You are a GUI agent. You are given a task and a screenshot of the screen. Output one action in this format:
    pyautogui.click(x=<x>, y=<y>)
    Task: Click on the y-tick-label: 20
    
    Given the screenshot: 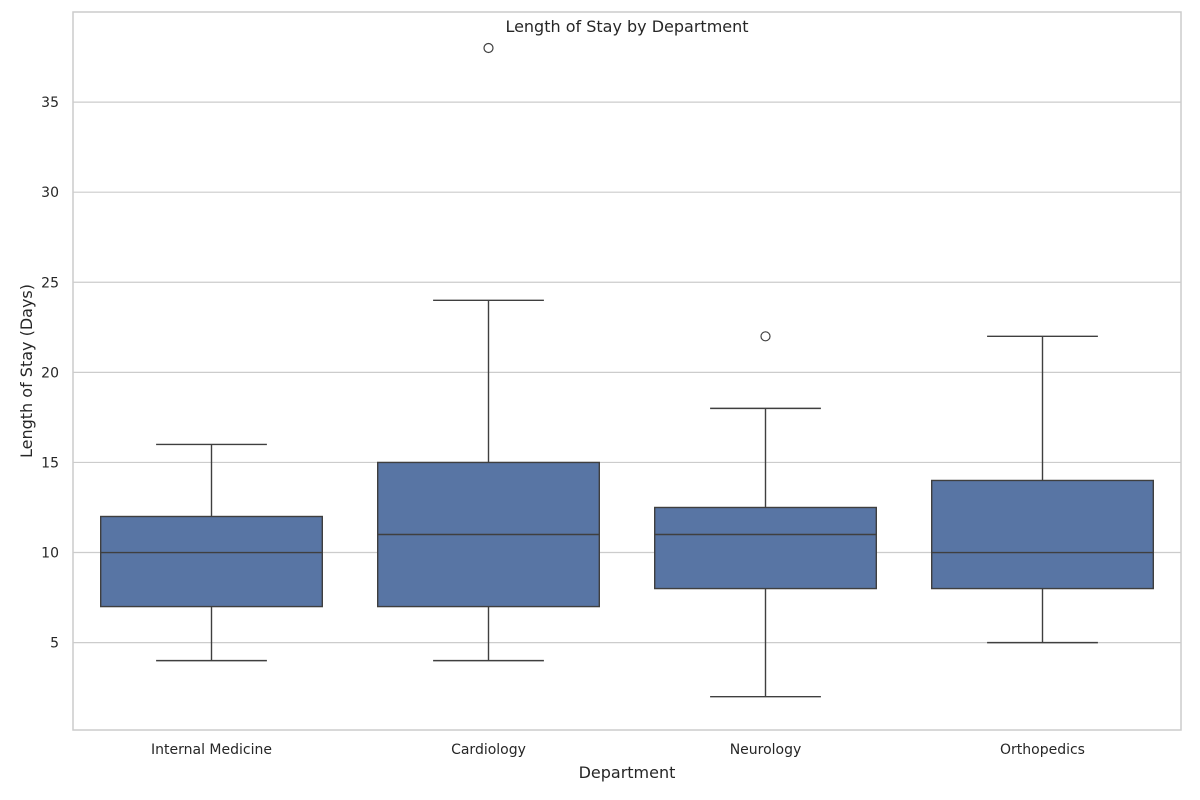 What is the action you would take?
    pyautogui.click(x=50, y=373)
    